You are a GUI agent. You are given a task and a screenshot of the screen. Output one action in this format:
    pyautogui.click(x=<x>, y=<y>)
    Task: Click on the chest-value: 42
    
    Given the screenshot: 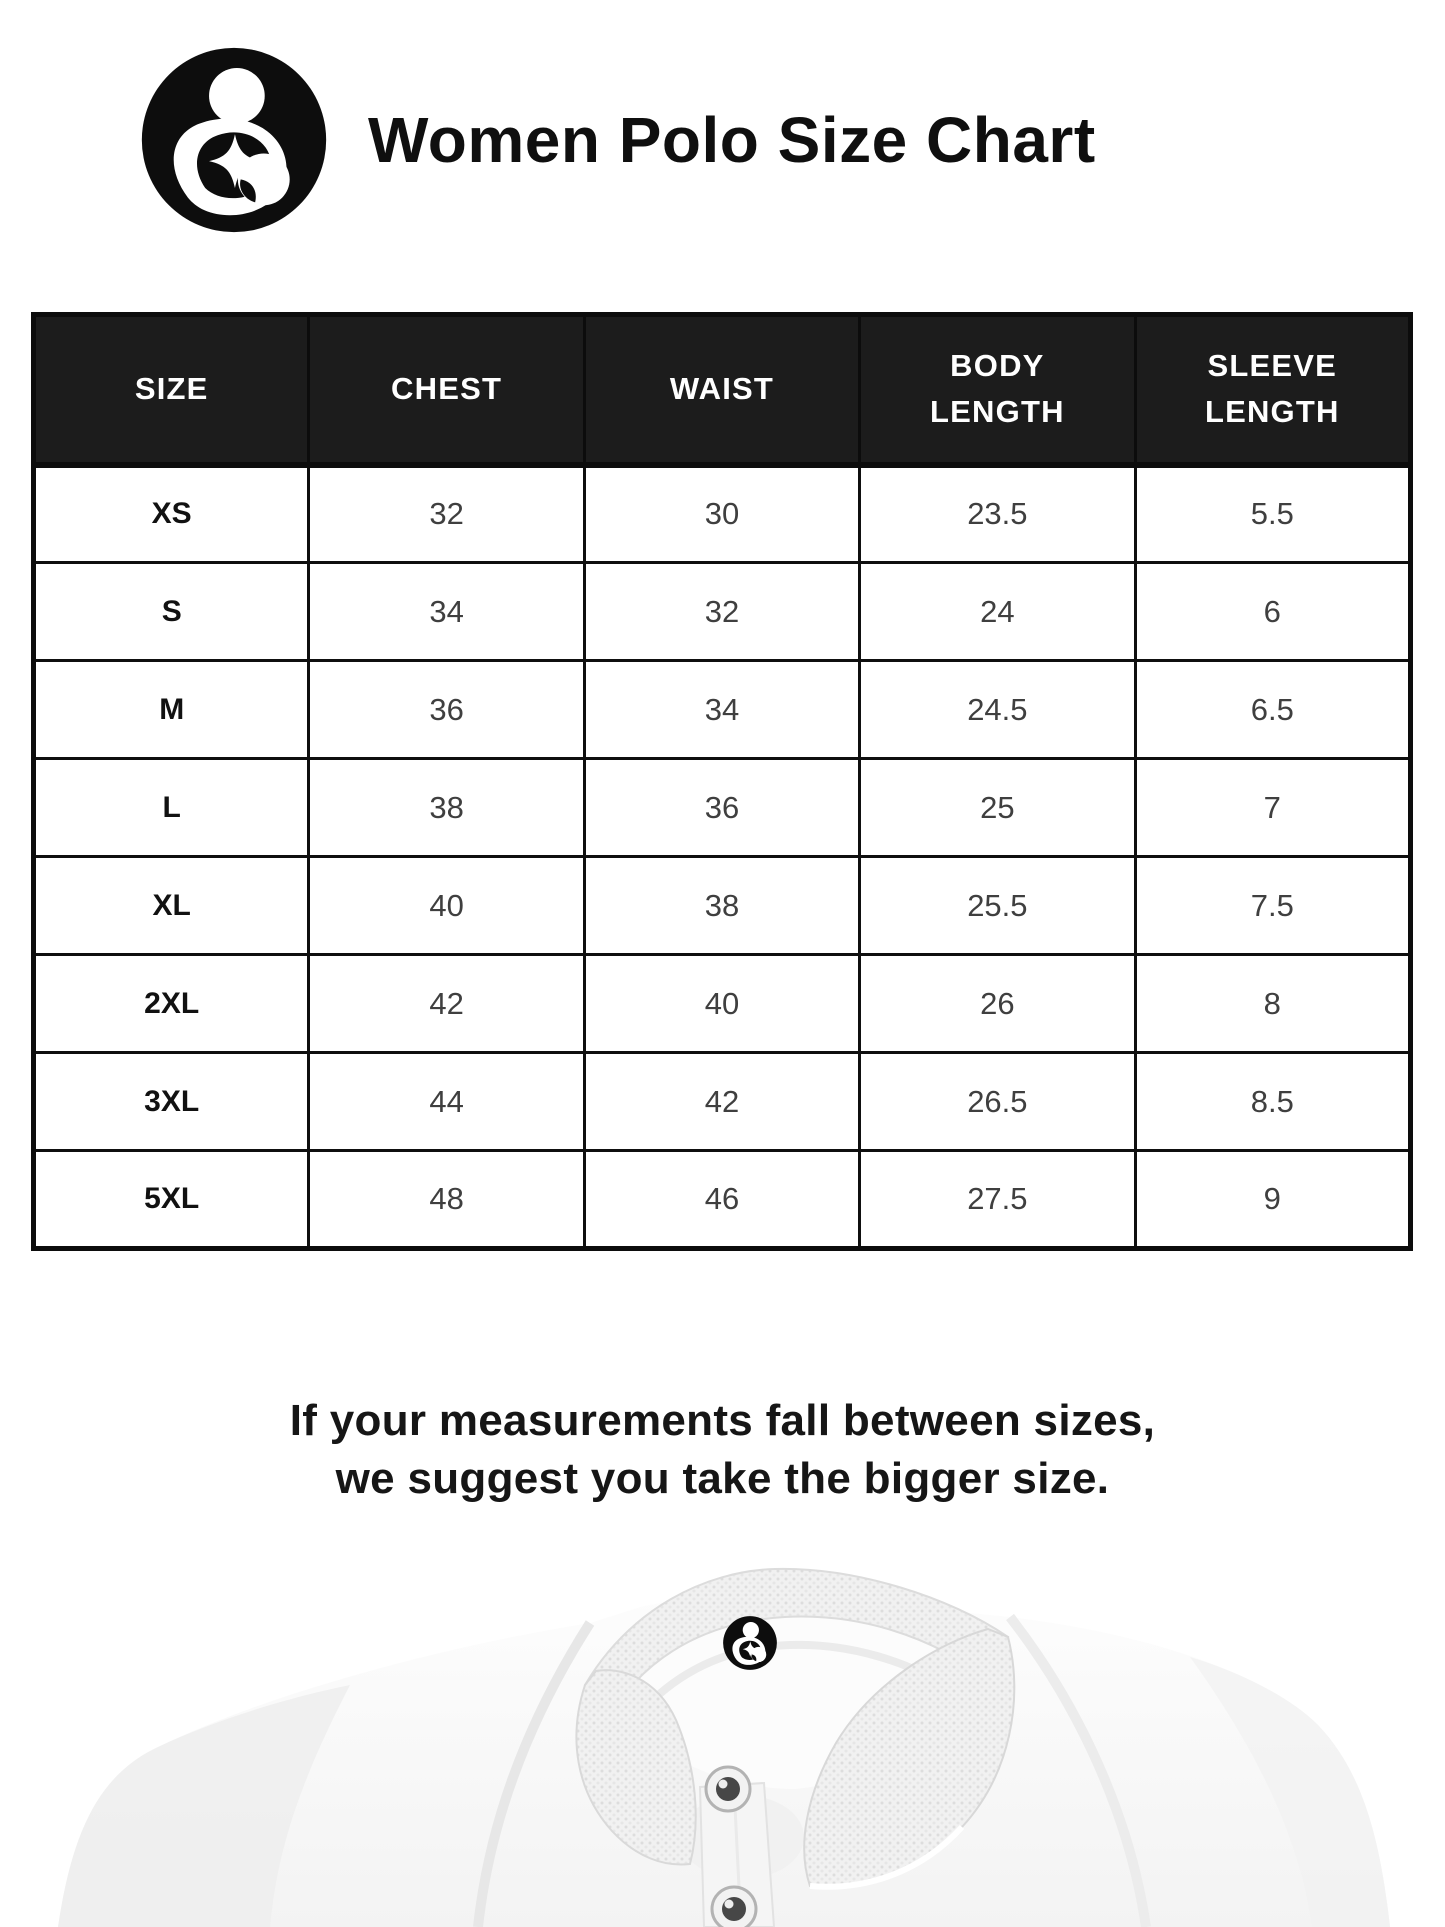 What is the action you would take?
    pyautogui.click(x=446, y=1003)
    